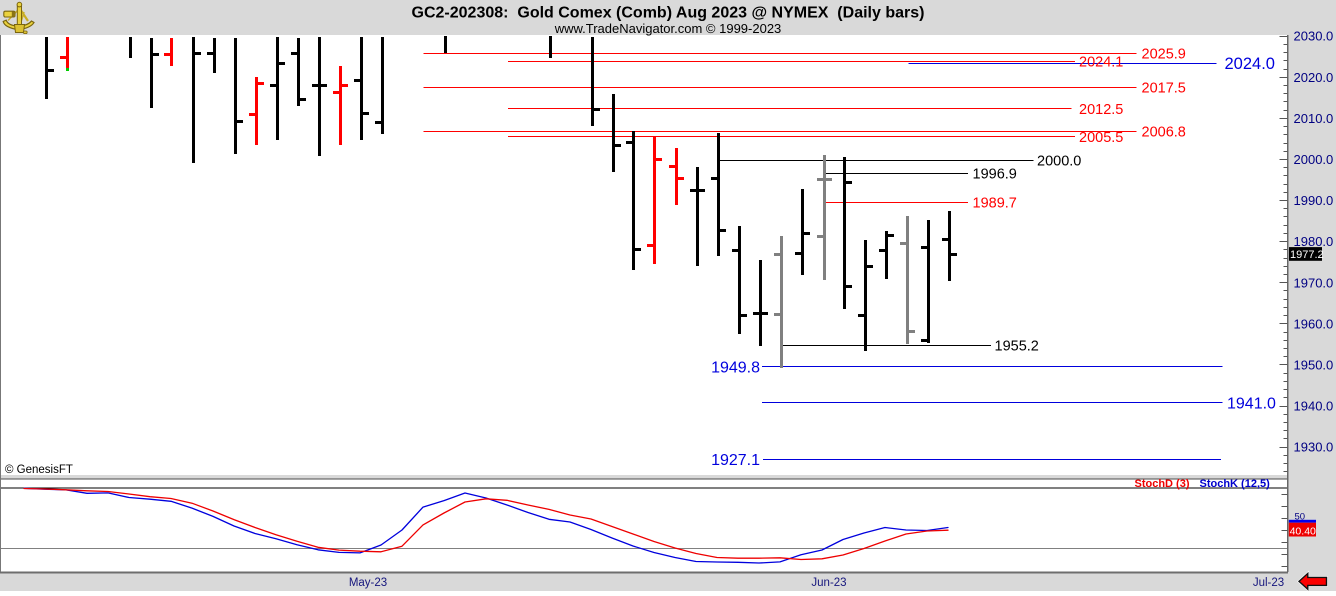 This screenshot has height=596, width=1336. What do you see at coordinates (1300, 517) in the screenshot?
I see `svg-text: 50` at bounding box center [1300, 517].